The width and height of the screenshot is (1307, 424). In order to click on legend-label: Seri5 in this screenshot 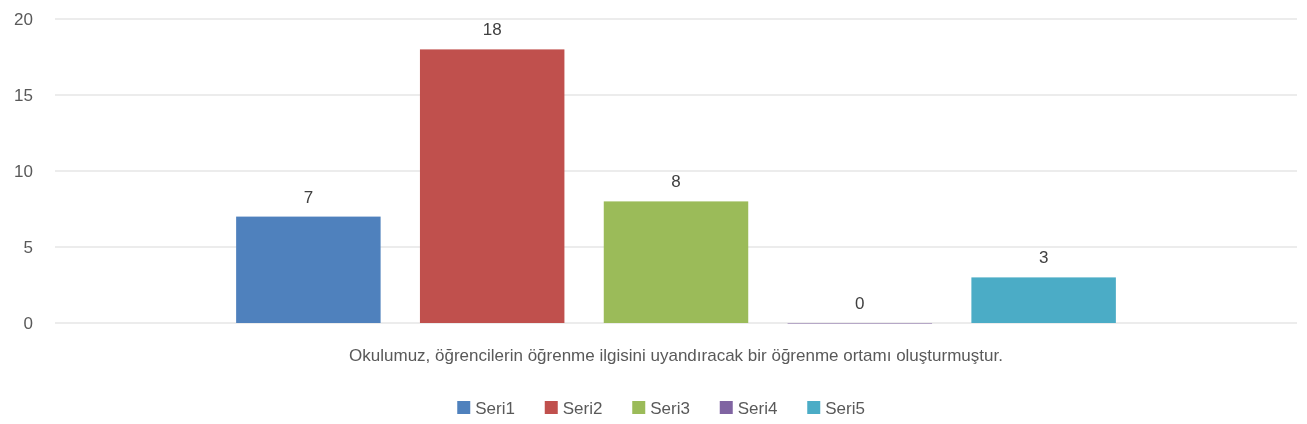, I will do `click(845, 408)`.